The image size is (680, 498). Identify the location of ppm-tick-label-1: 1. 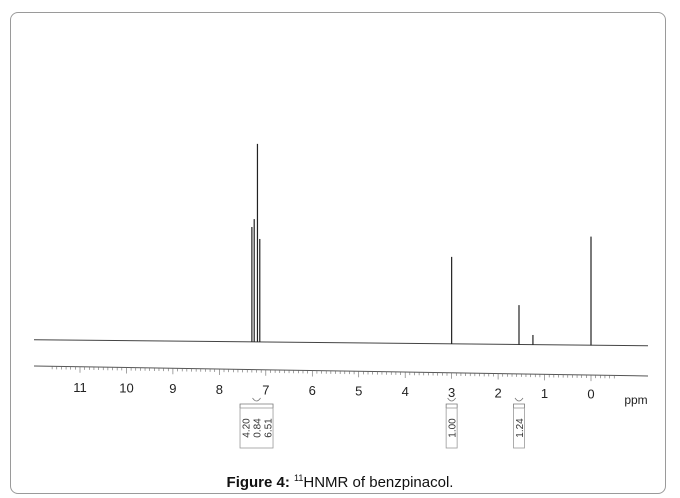
(544, 393).